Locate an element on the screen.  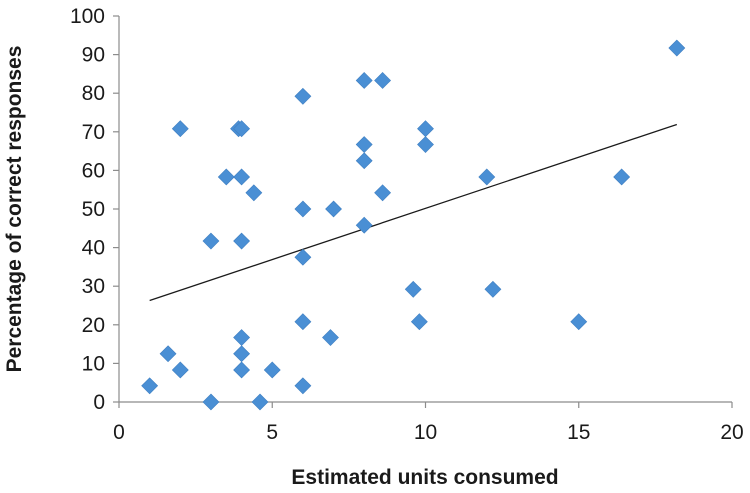
x-tick-group: 0 5 10 15 20 is located at coordinates (428, 423).